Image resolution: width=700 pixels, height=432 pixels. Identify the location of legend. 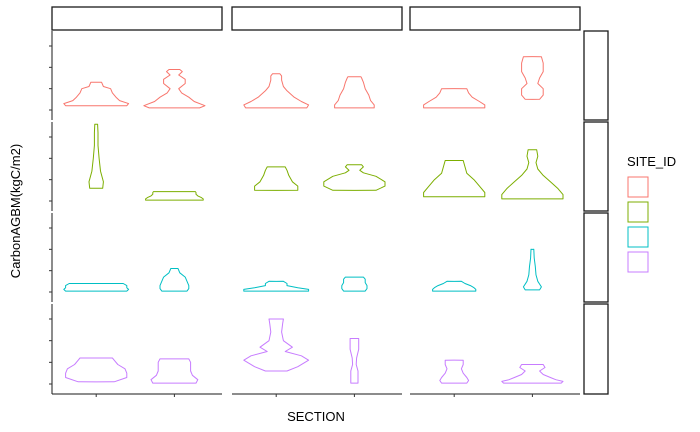
(638, 224).